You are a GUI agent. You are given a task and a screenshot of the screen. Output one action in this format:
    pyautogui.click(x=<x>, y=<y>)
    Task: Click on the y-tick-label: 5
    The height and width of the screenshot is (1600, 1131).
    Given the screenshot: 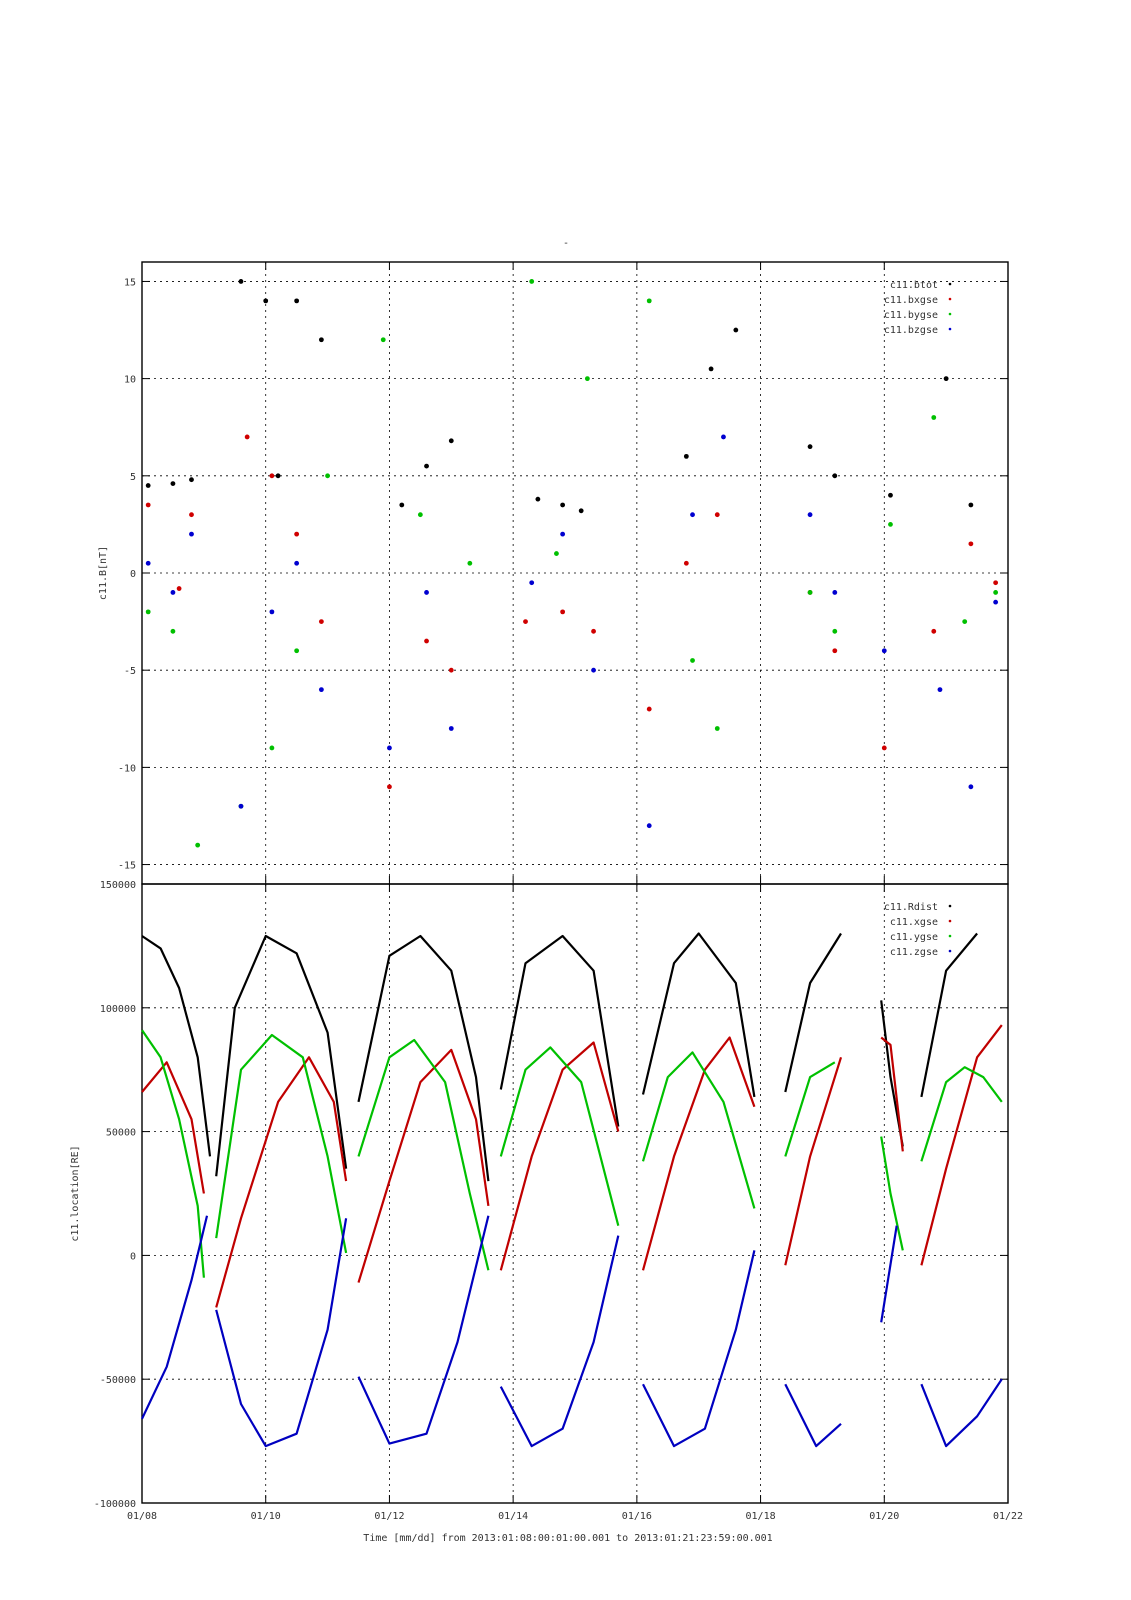 What is the action you would take?
    pyautogui.click(x=133, y=477)
    